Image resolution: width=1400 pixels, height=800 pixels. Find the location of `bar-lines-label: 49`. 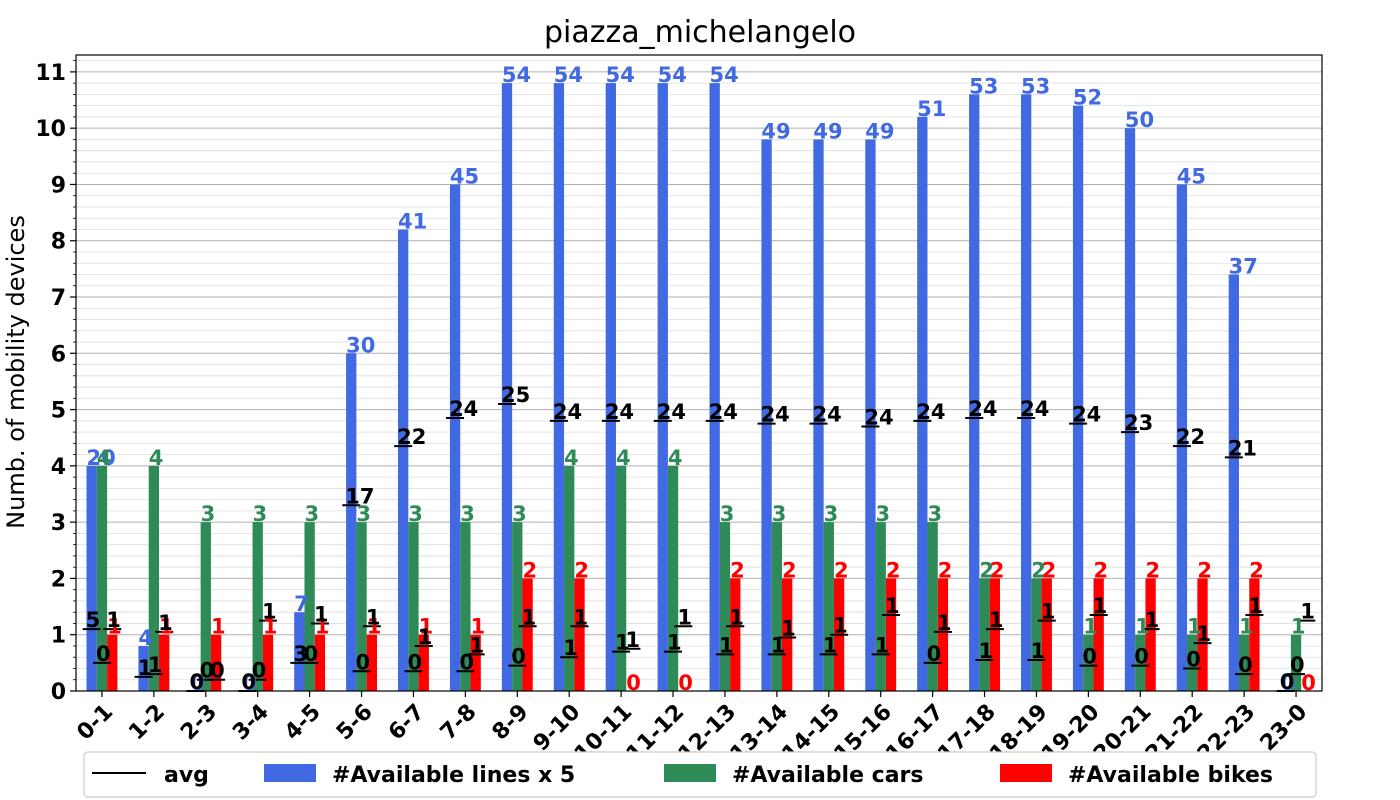

bar-lines-label: 49 is located at coordinates (775, 131).